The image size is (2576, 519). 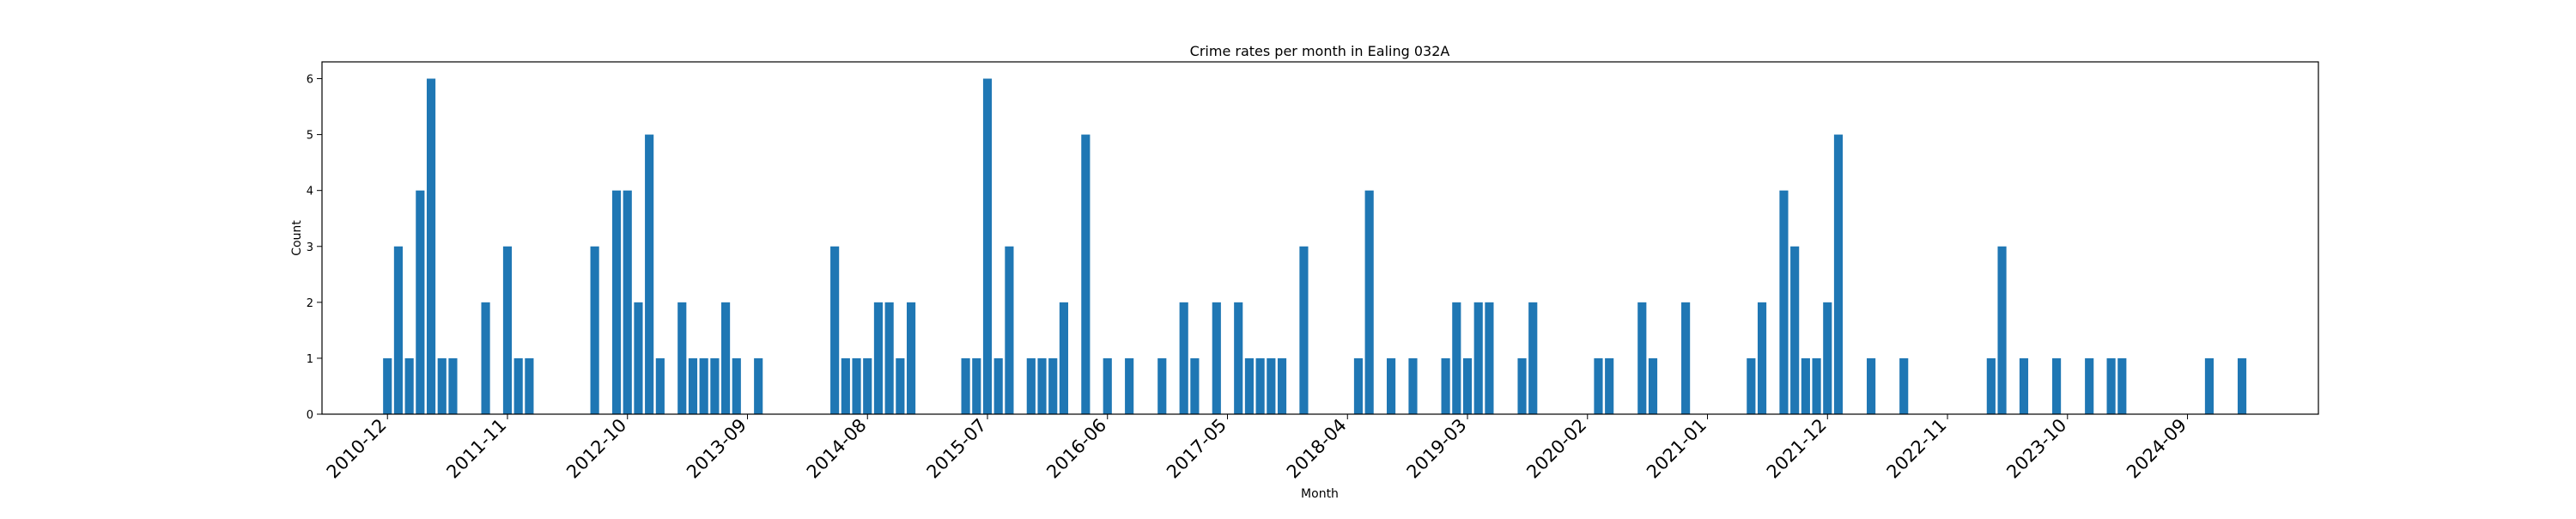 I want to click on chart-title: Crime rates per month in Ealing 032A, so click(x=1320, y=51).